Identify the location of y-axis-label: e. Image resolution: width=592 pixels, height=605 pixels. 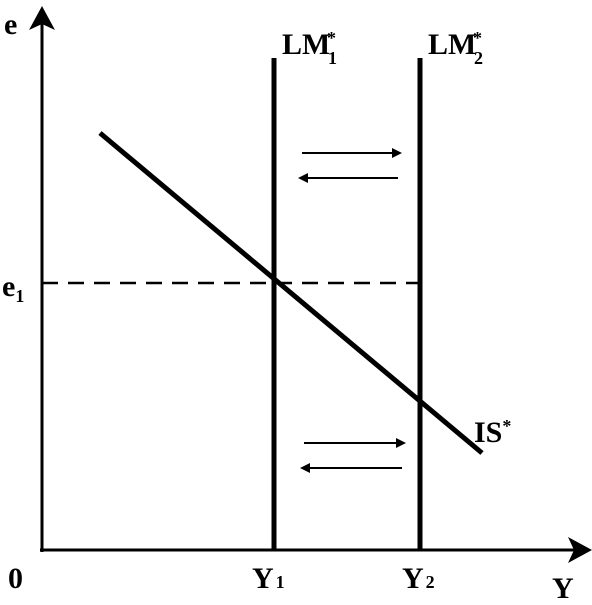
(10, 24).